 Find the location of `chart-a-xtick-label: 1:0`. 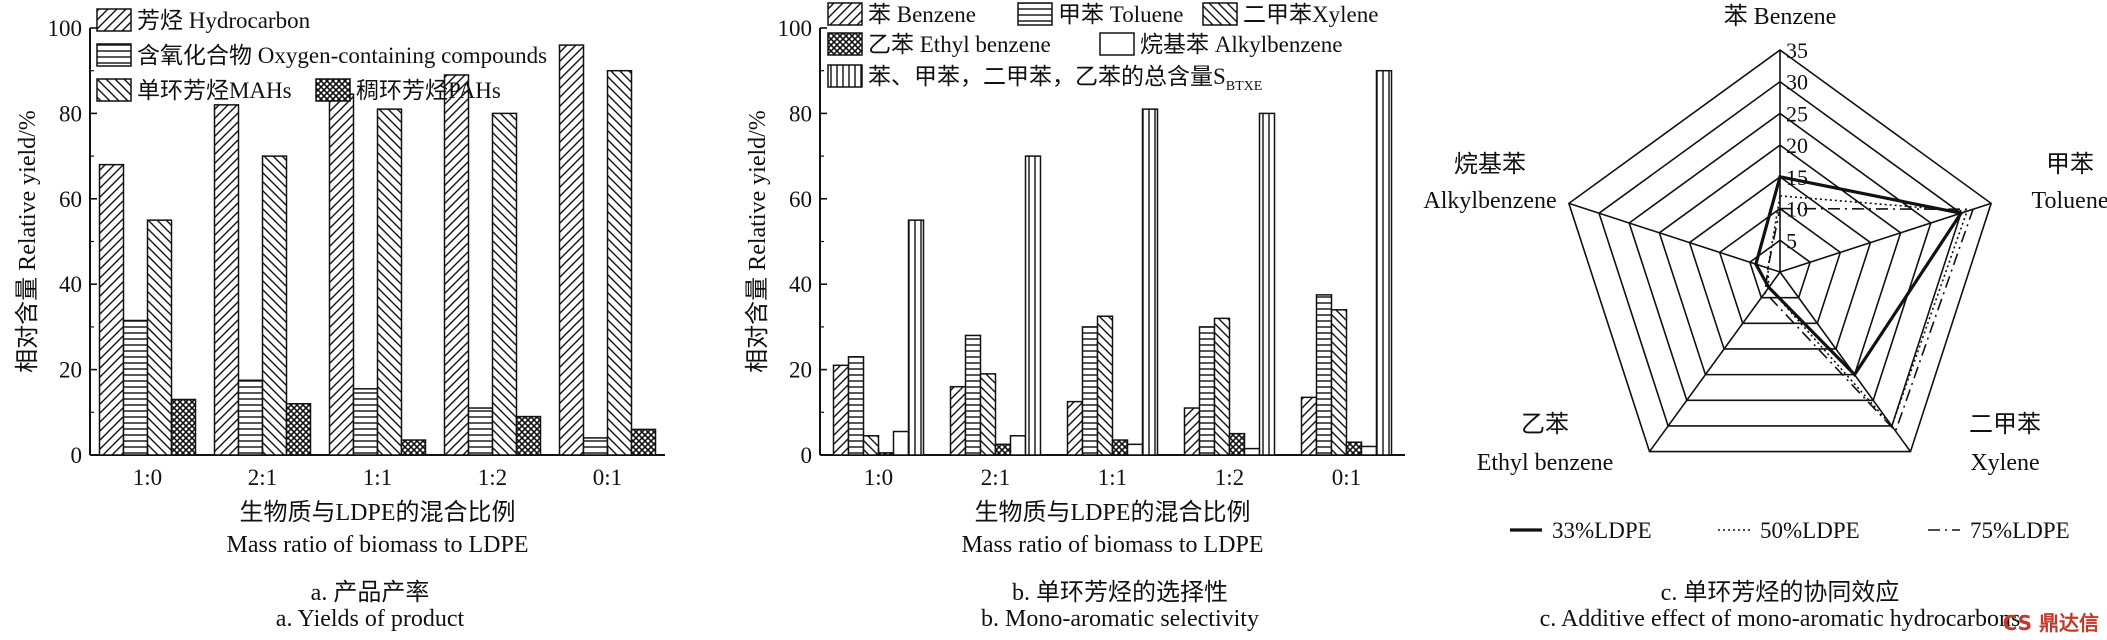

chart-a-xtick-label: 1:0 is located at coordinates (147, 477).